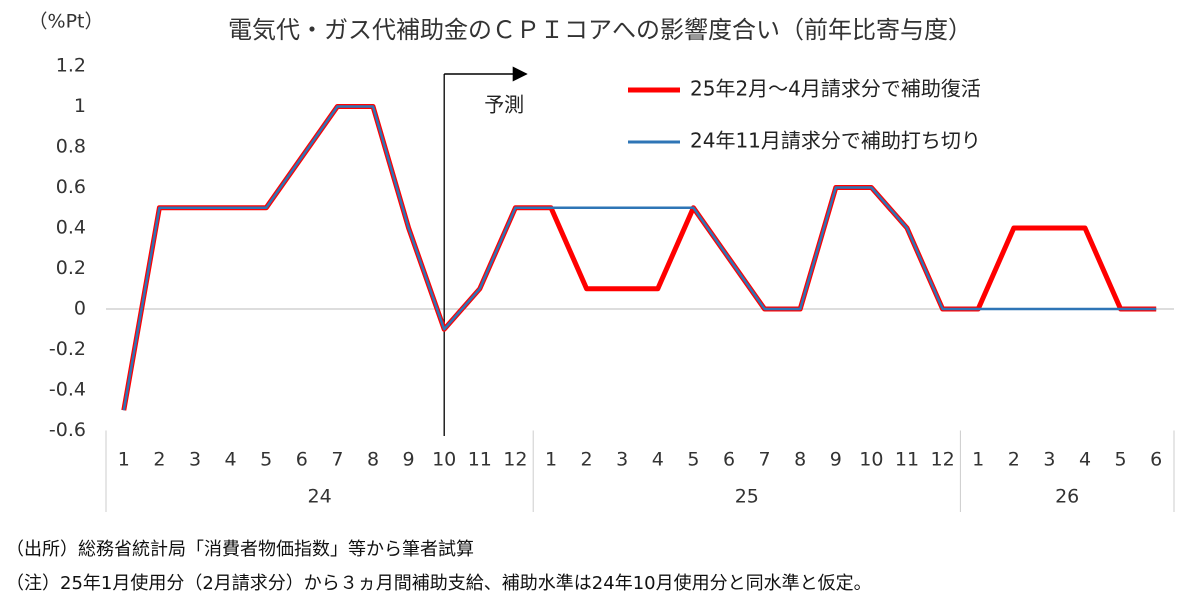  Describe the element at coordinates (835, 141) in the screenshot. I see `legend-label: 24年11月請求分で補助打ち切り` at that location.